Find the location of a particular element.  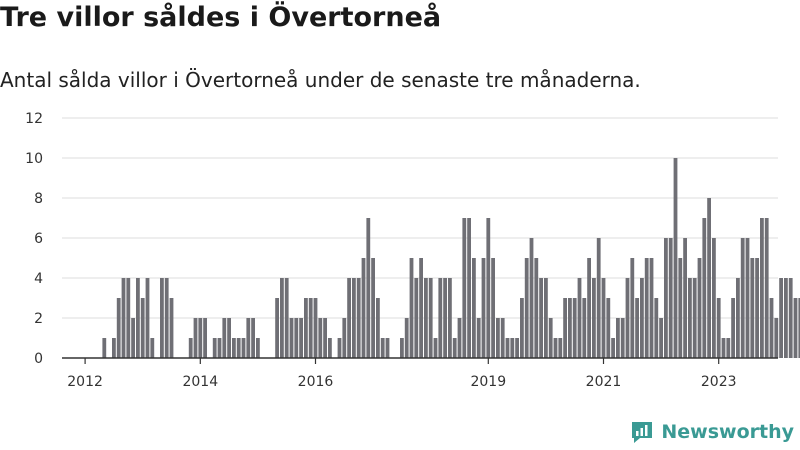

newsworthy-logo: Newsworthy is located at coordinates (711, 432).